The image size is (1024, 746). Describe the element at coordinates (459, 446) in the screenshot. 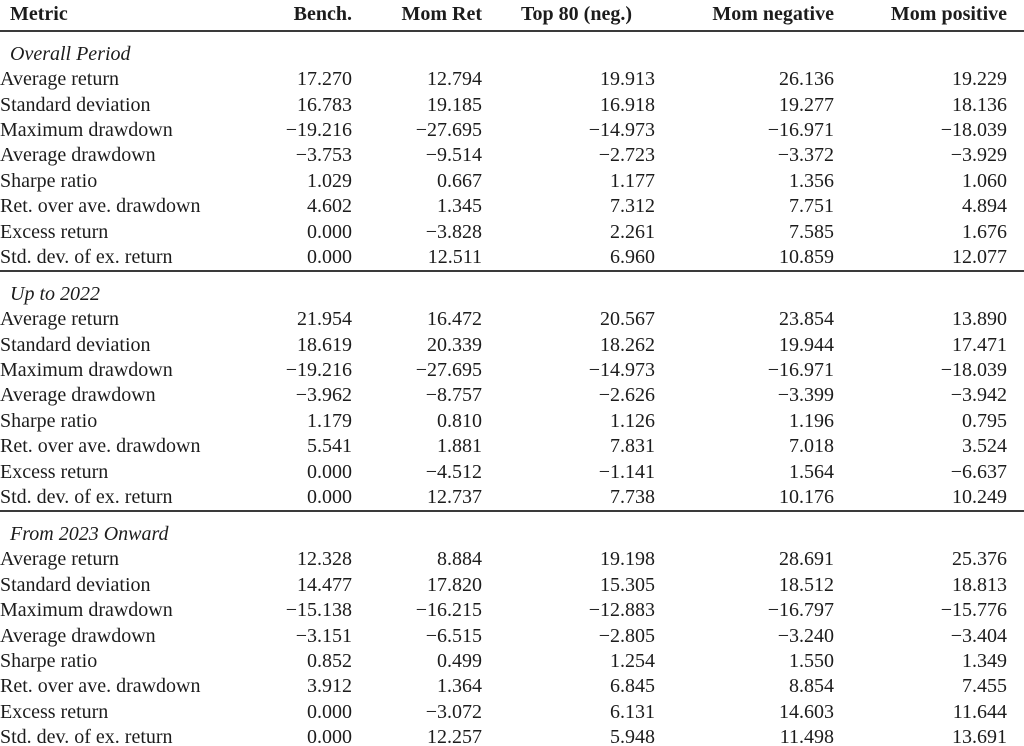

I see `value-cell: 1.881` at that location.